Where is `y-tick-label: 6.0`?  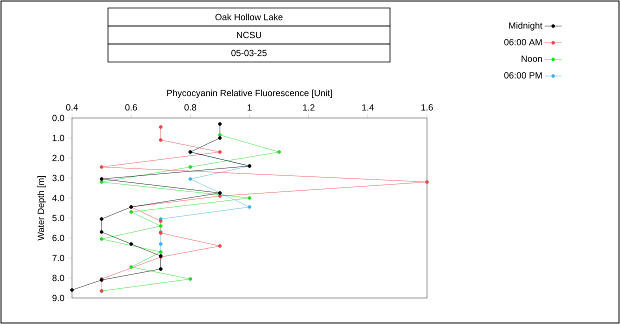
y-tick-label: 6.0 is located at coordinates (58, 238).